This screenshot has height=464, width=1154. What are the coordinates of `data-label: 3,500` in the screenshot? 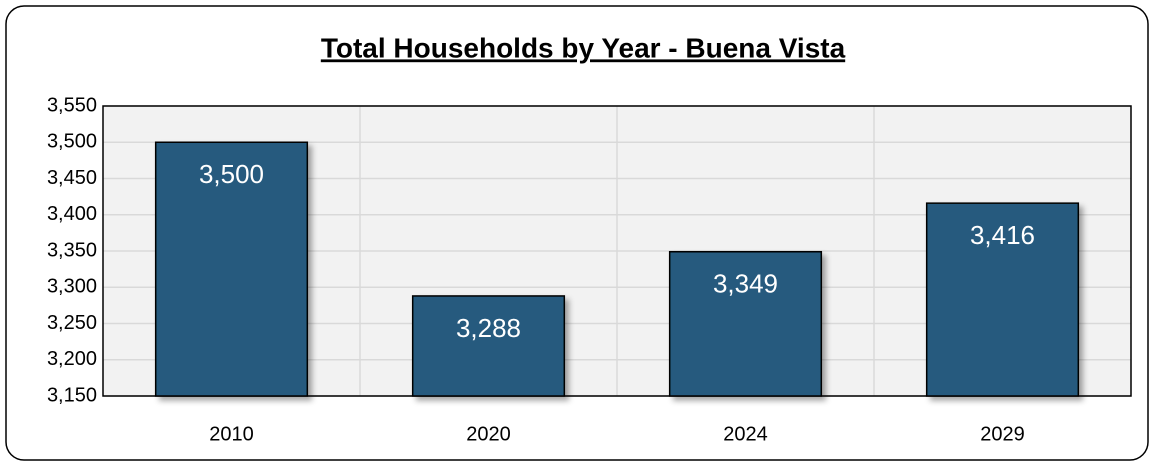 It's located at (231, 174).